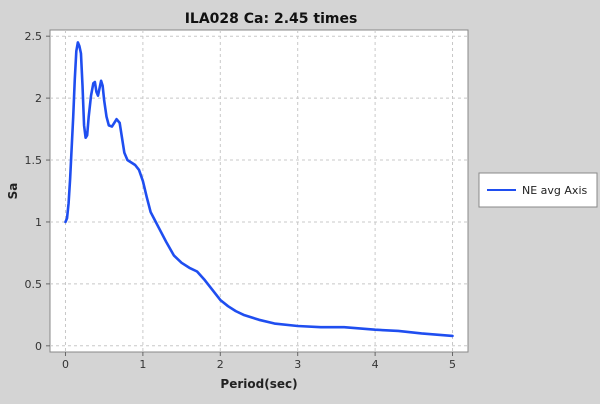 The image size is (600, 404). What do you see at coordinates (13, 191) in the screenshot?
I see `y-axis-label: Sa` at bounding box center [13, 191].